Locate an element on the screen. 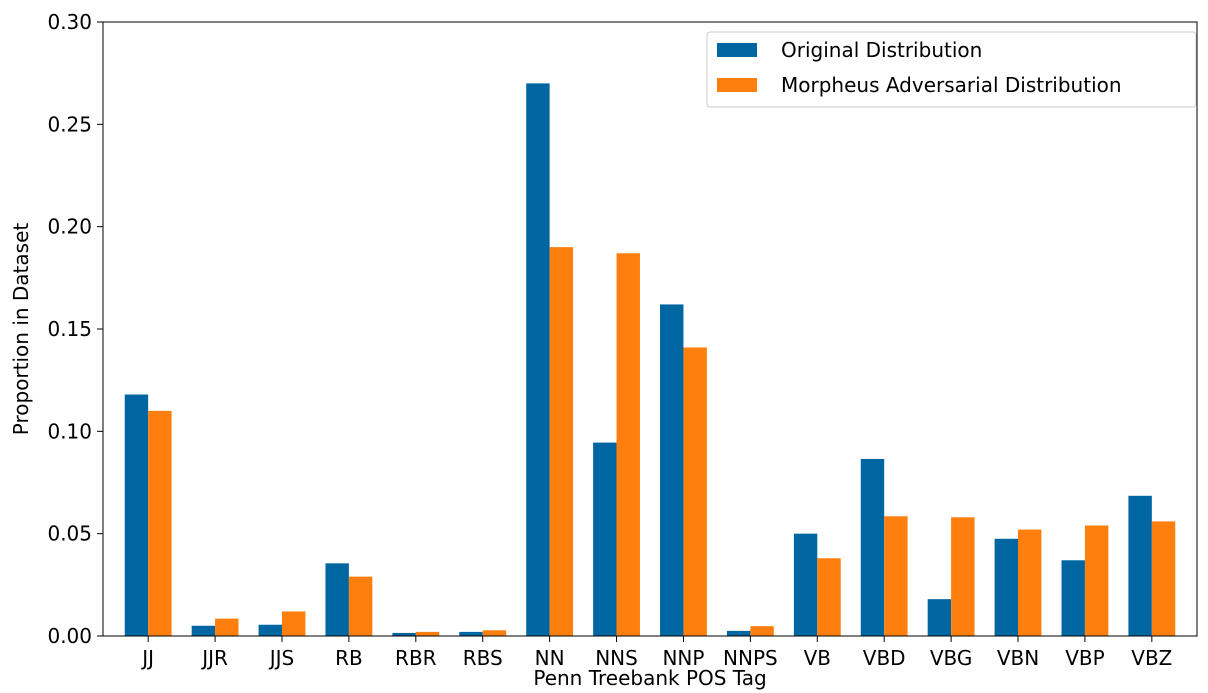  bar-morpheus-vbg is located at coordinates (963, 576).